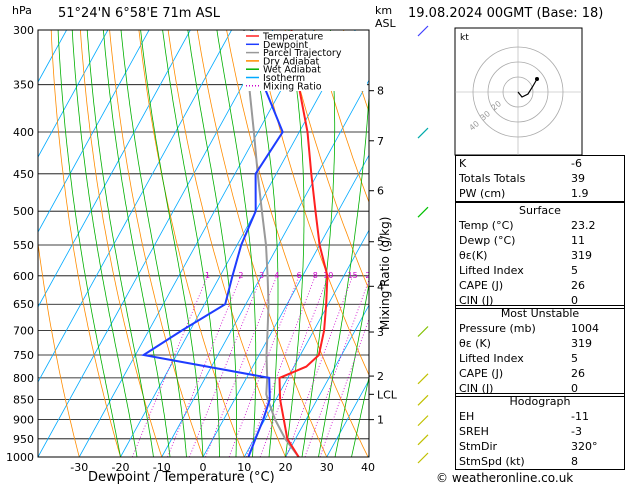  I want to click on surface-li-label: Lifted Index, so click(491, 270).